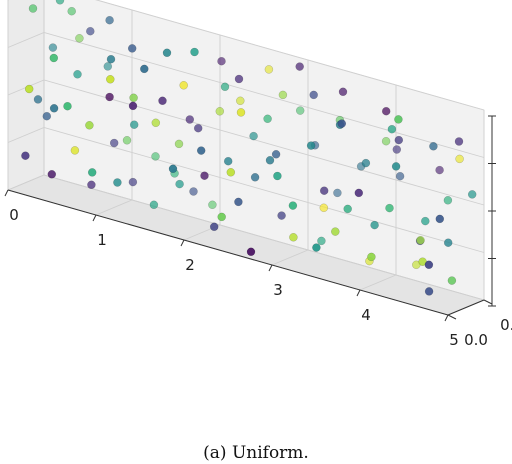 Image resolution: width=512 pixels, height=464 pixels. I want to click on x-tick-label: 5, so click(454, 340).